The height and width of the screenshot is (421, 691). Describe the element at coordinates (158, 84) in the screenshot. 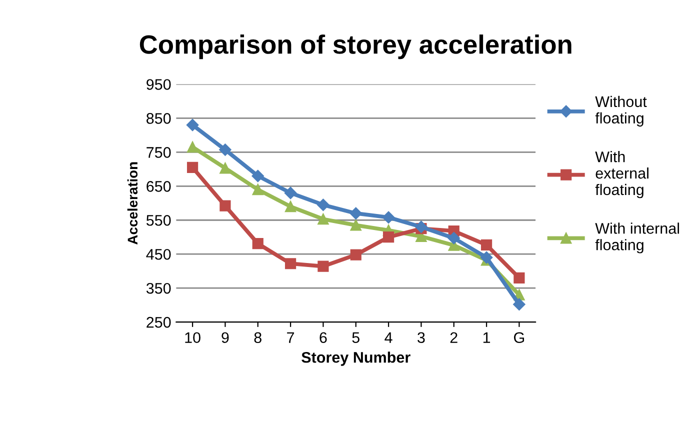

I see `y-tick-label: 950` at that location.